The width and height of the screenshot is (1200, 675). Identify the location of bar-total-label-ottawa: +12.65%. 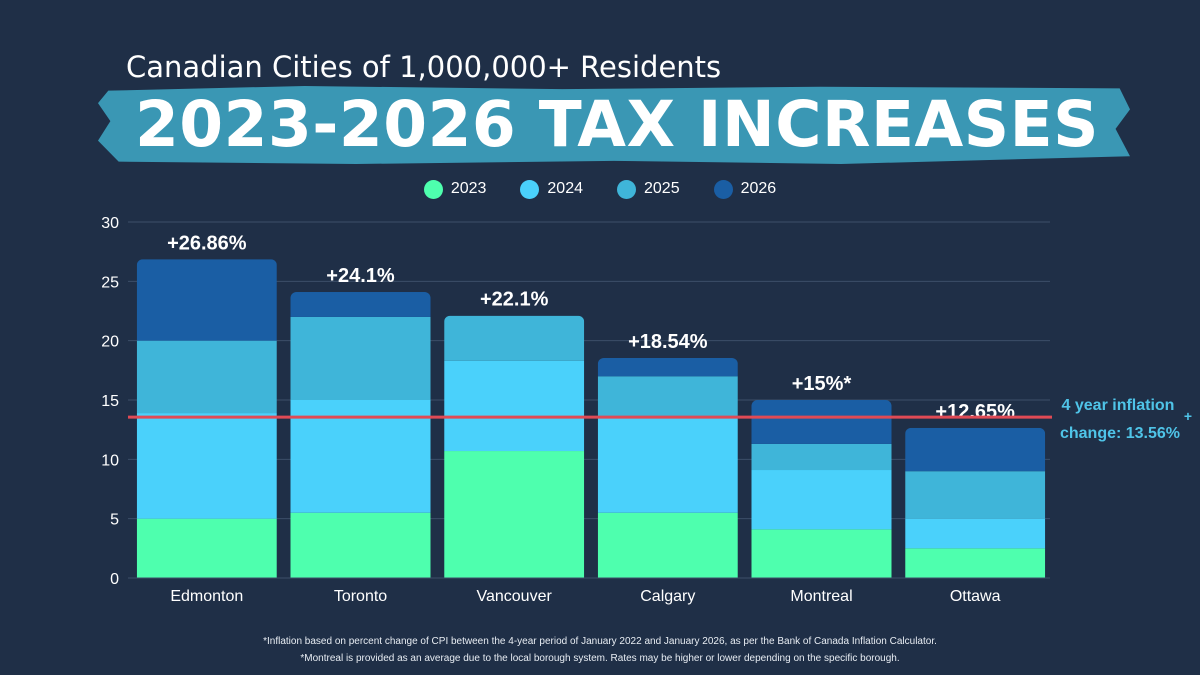
(975, 412).